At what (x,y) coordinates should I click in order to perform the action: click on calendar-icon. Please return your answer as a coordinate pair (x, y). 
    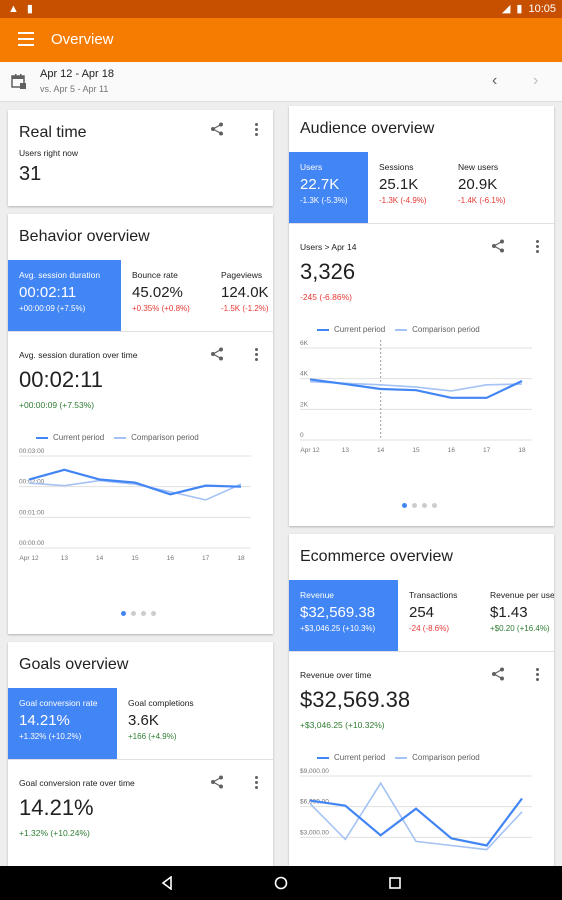
    Looking at the image, I should click on (18, 81).